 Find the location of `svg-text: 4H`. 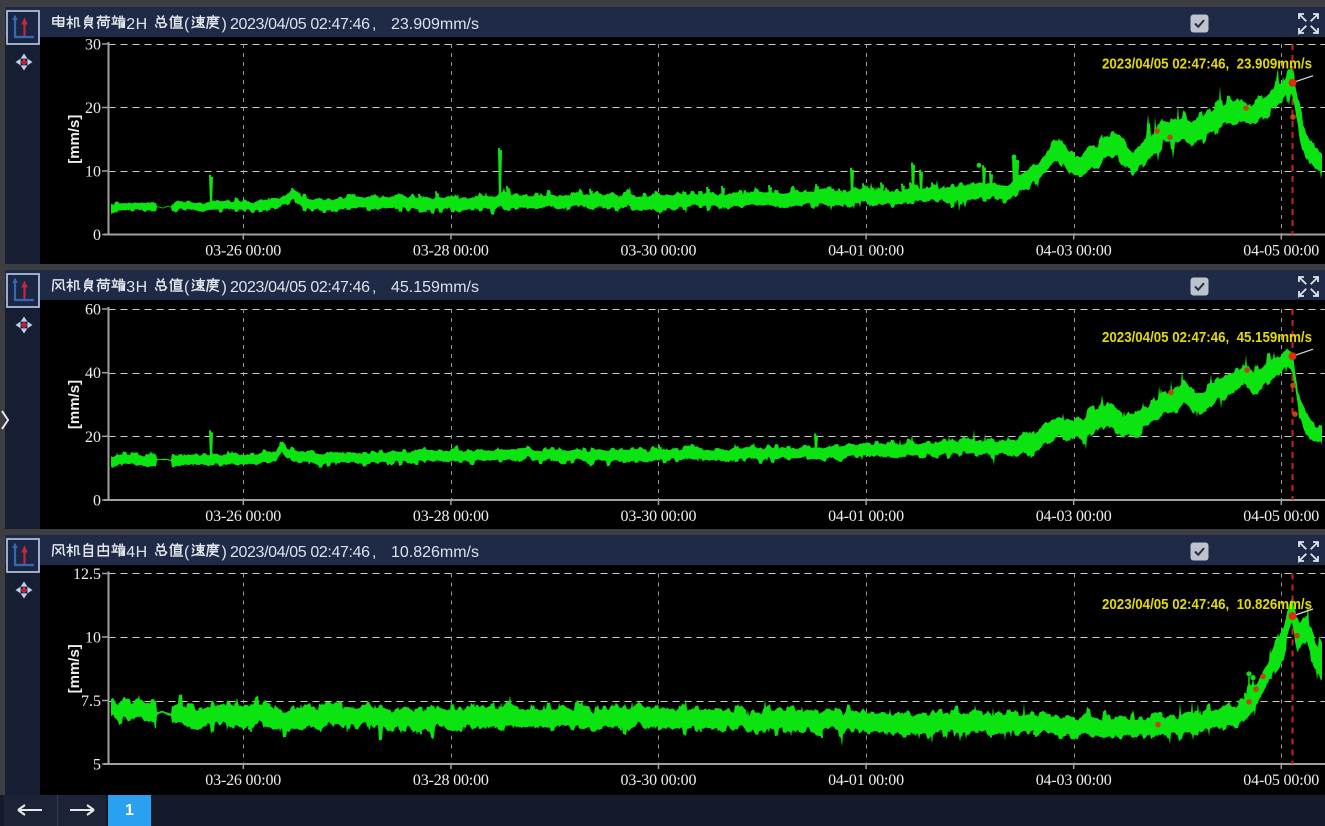

svg-text: 4H is located at coordinates (136, 552).